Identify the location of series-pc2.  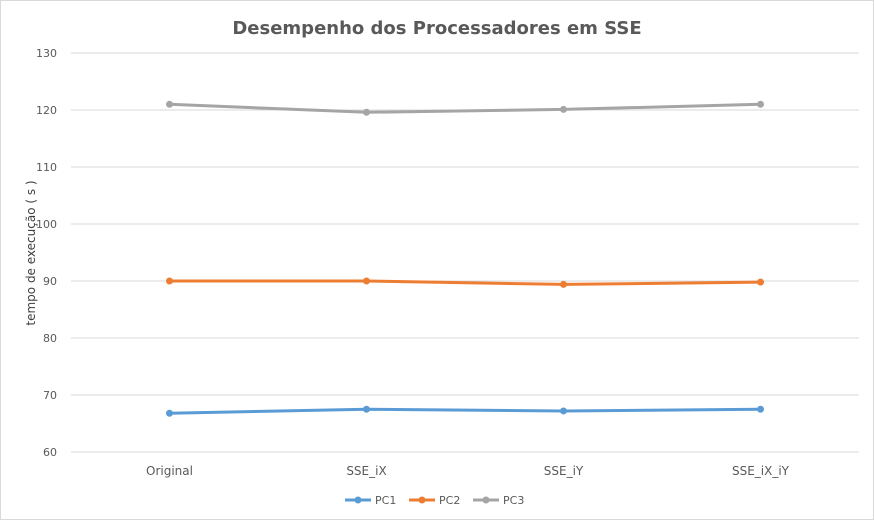
(465, 282).